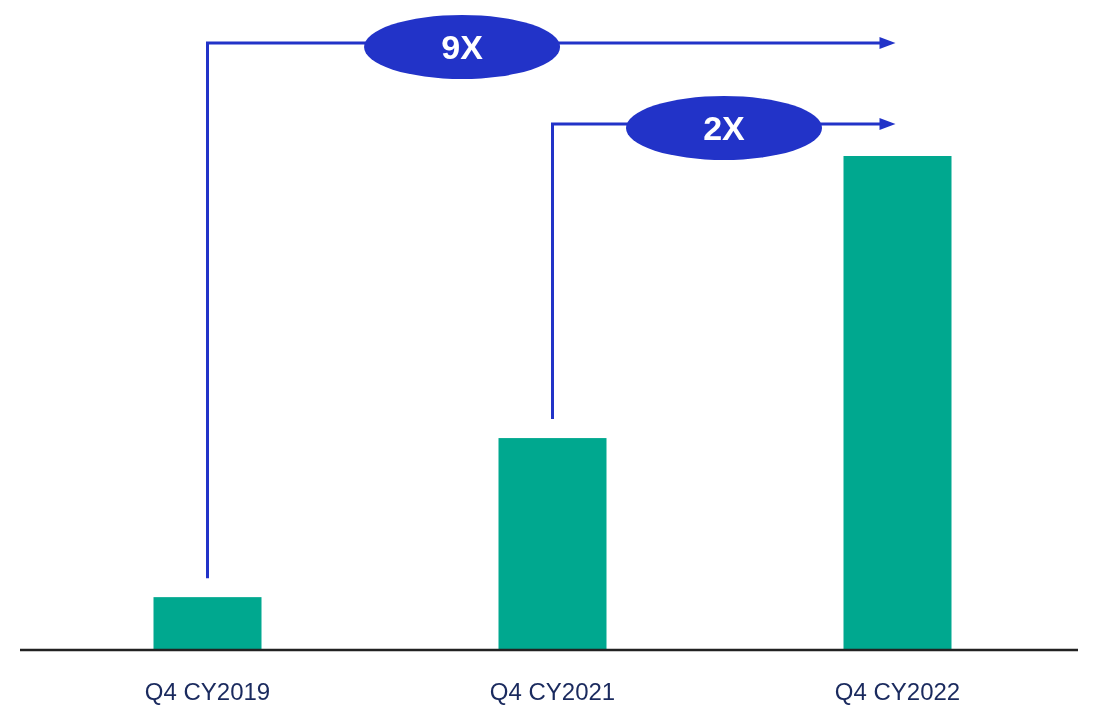 Image resolution: width=1094 pixels, height=707 pixels. What do you see at coordinates (552, 691) in the screenshot?
I see `x-tick-label: Q4 CY2021` at bounding box center [552, 691].